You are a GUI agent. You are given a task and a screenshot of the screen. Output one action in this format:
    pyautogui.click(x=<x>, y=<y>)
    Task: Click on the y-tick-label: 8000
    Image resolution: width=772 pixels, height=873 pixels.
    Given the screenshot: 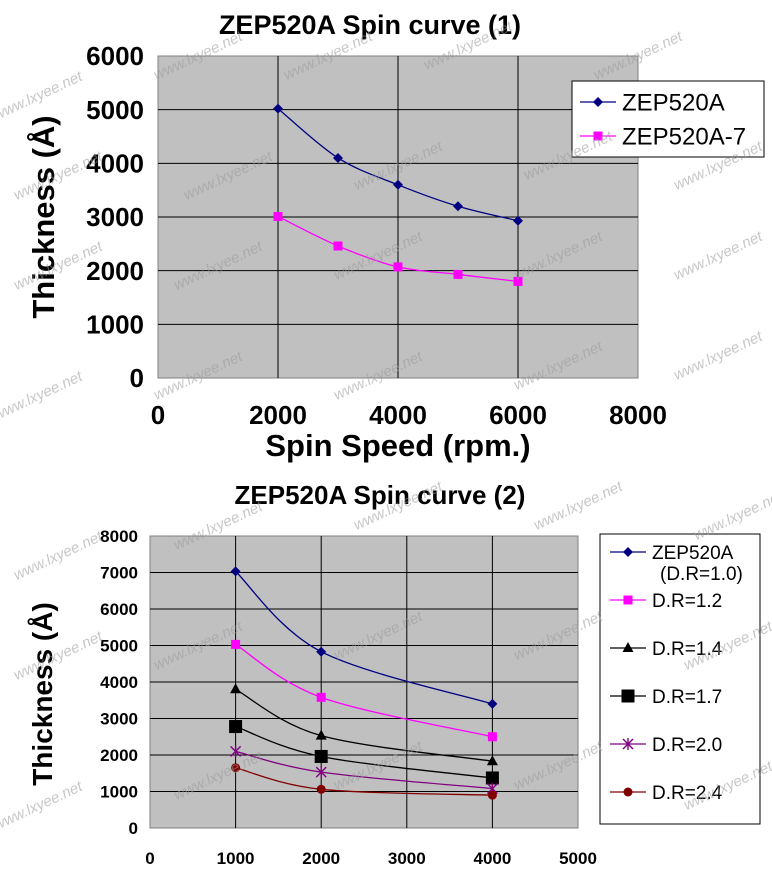 What is the action you would take?
    pyautogui.click(x=119, y=536)
    